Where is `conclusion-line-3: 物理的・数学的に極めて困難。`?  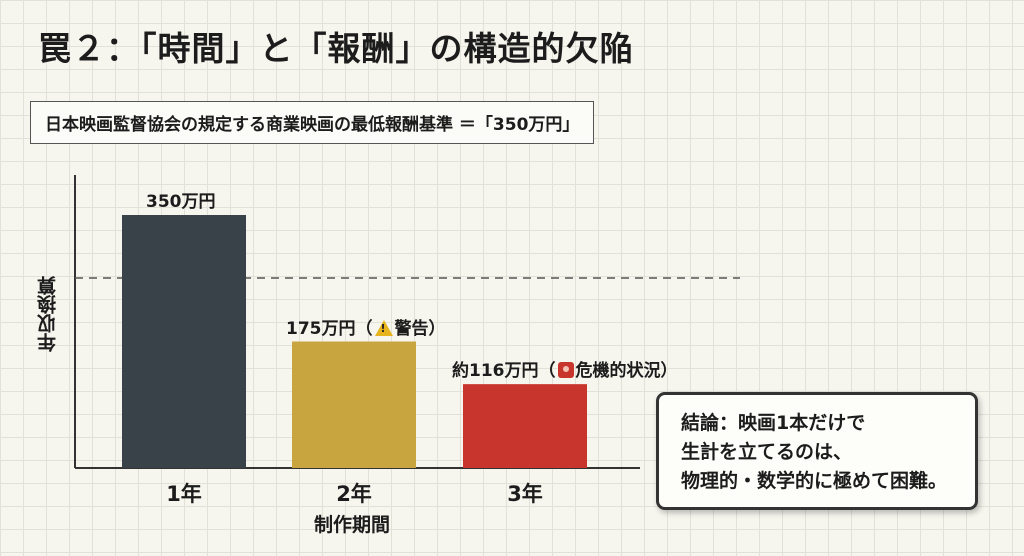 conclusion-line-3: 物理的・数学的に極めて困難。 is located at coordinates (814, 481).